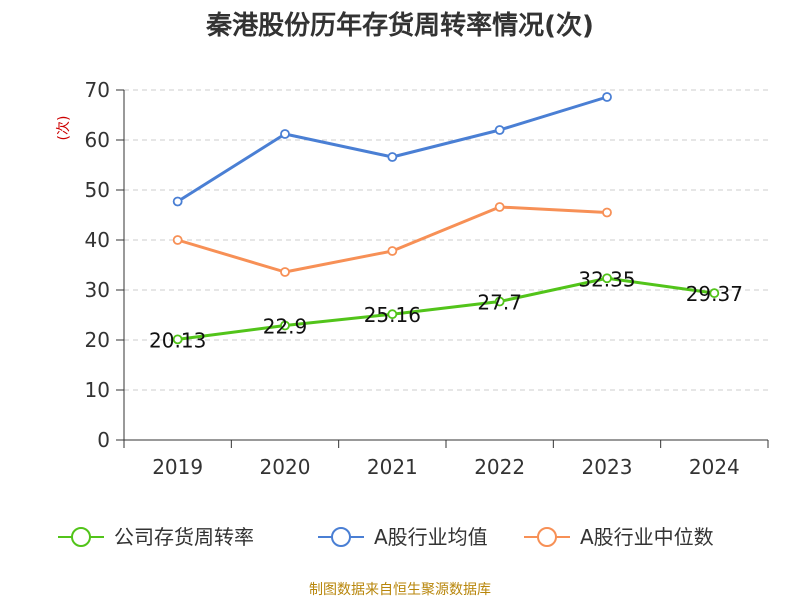  What do you see at coordinates (399, 25) in the screenshot?
I see `chart-title: 秦港股份历年存货周转率情况(次)` at bounding box center [399, 25].